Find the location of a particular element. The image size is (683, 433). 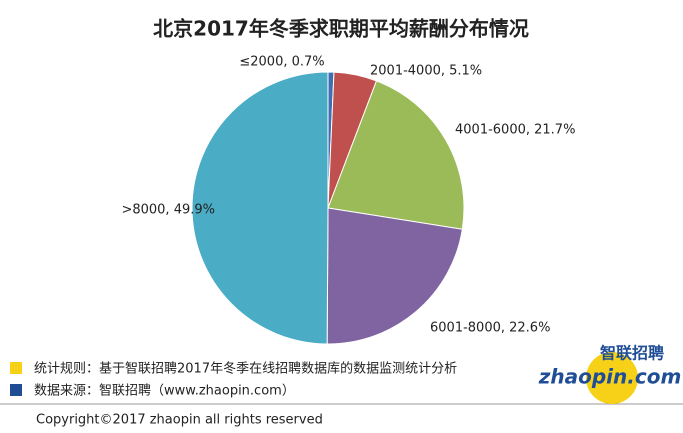

logo: 智联招聘 zhaopin.com is located at coordinates (610, 374).